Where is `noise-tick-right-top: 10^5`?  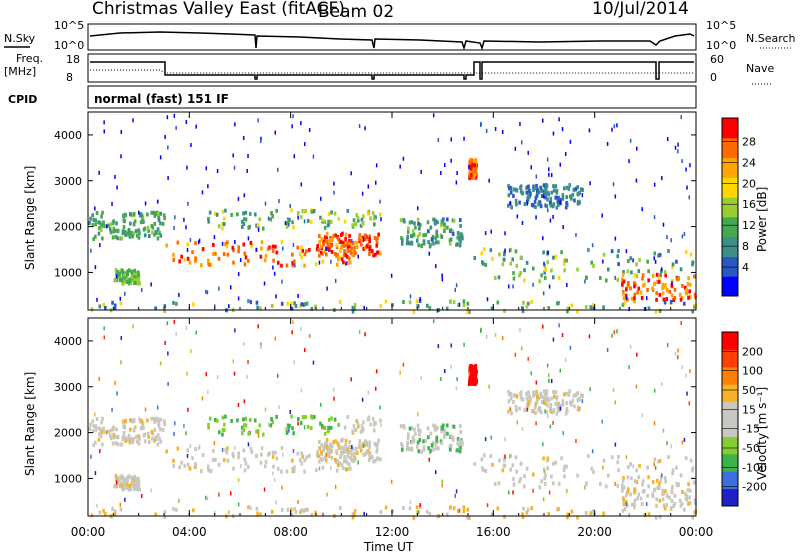 noise-tick-right-top: 10^5 is located at coordinates (721, 25).